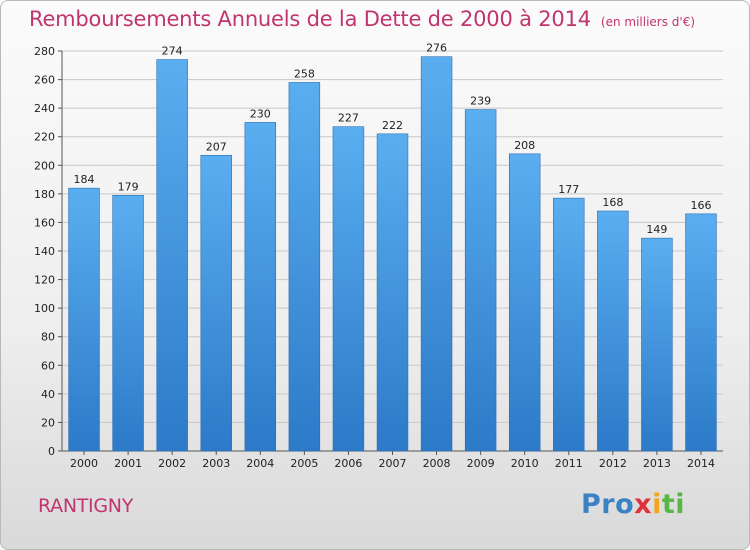 The width and height of the screenshot is (750, 550). I want to click on x-tick-label: 2004, so click(260, 463).